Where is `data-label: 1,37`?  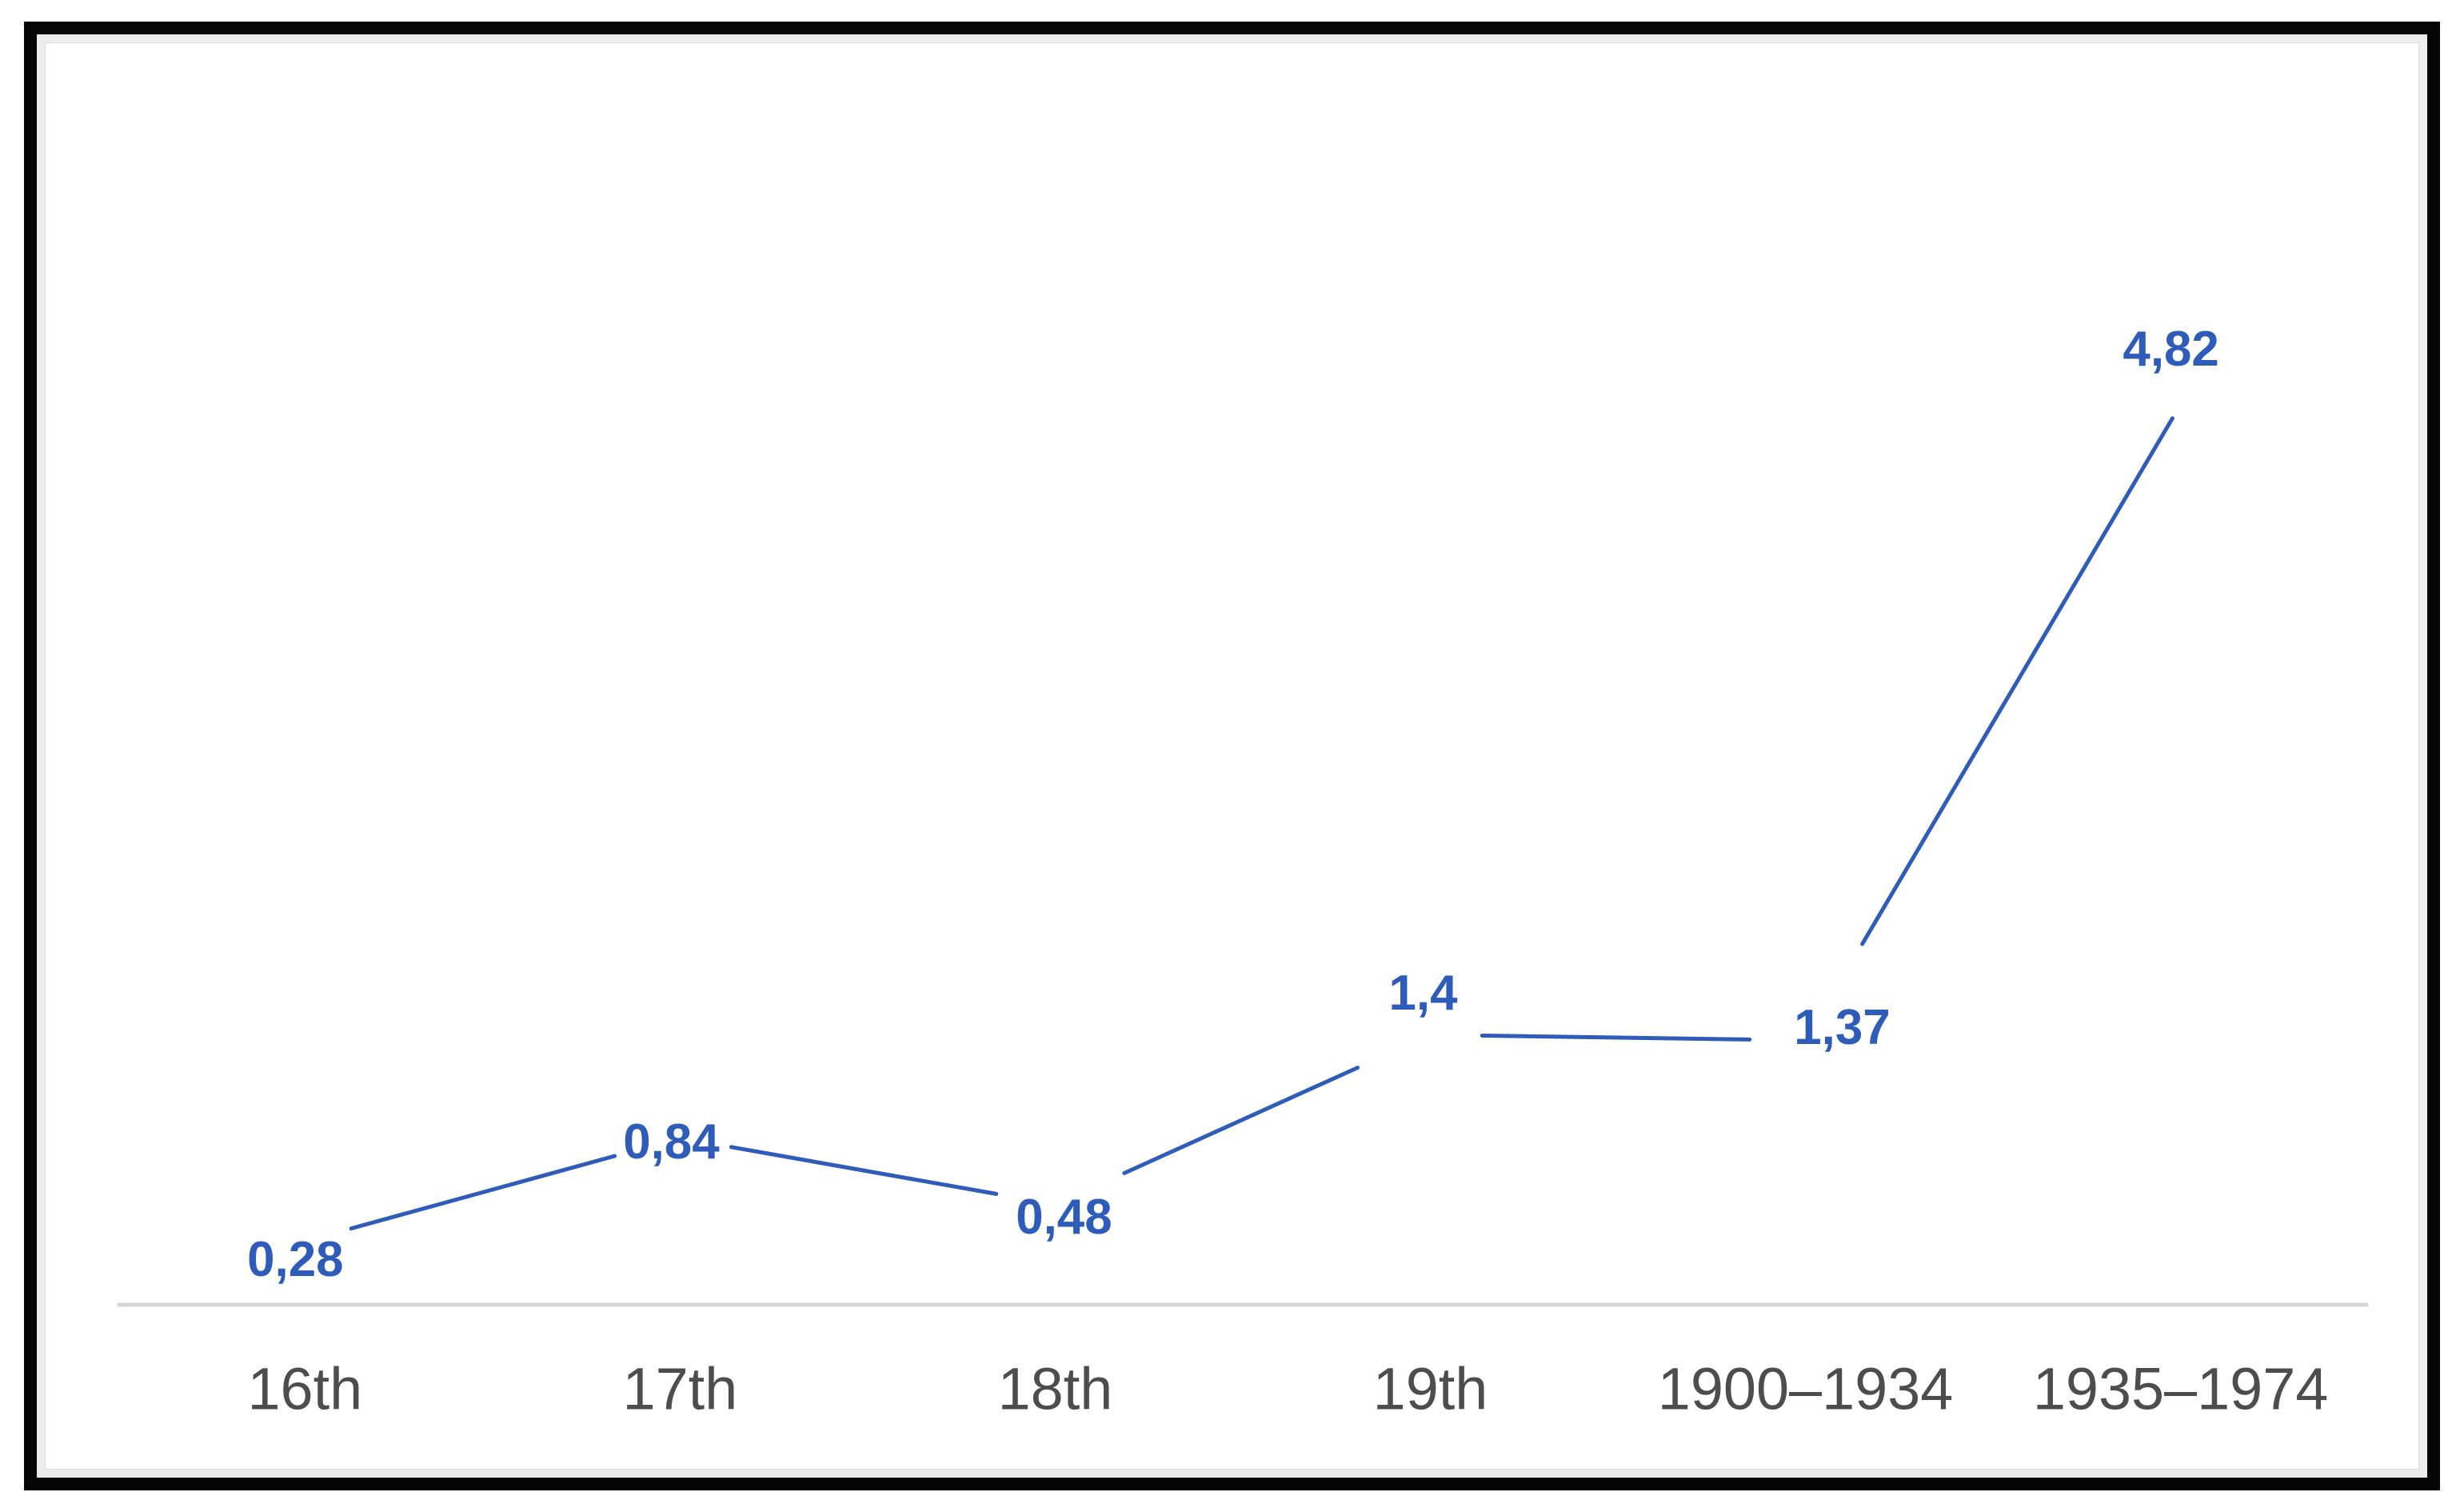
data-label: 1,37 is located at coordinates (1842, 1027).